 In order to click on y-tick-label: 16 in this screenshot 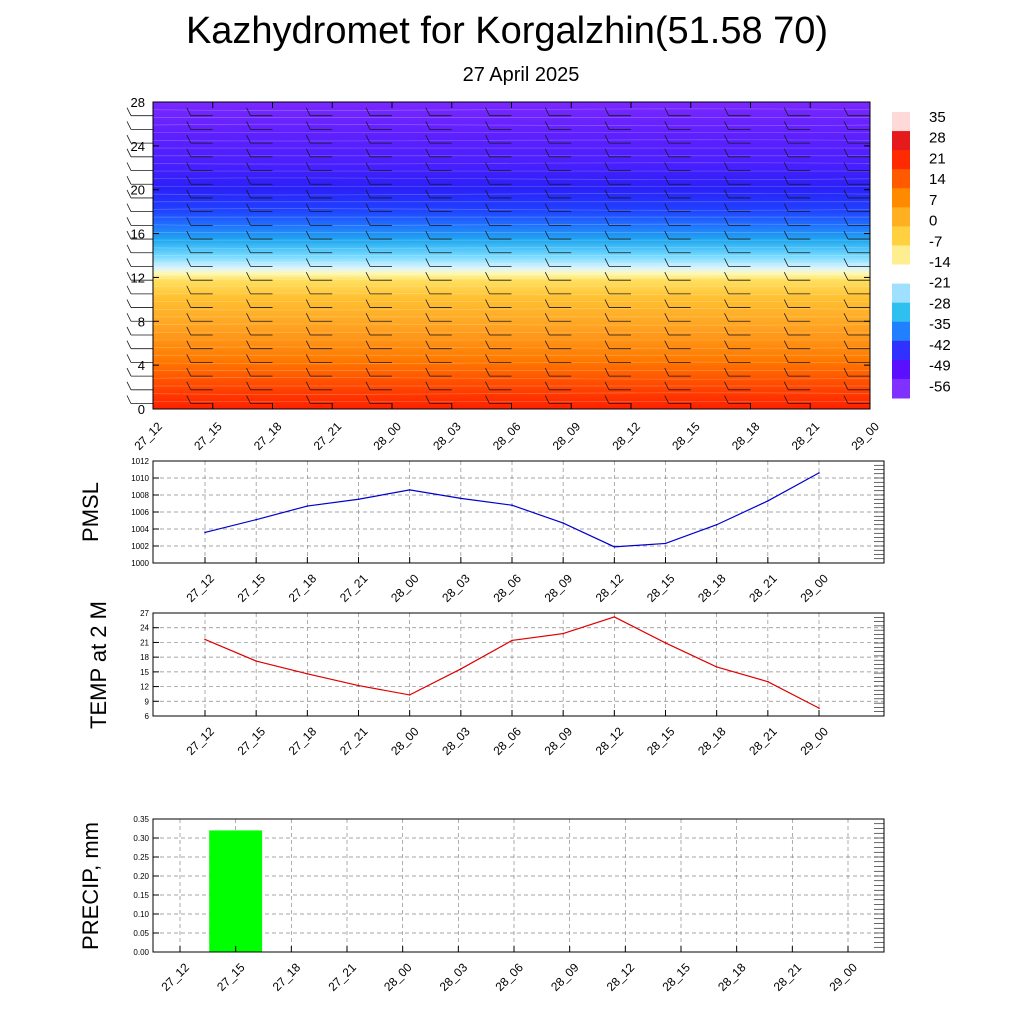, I will do `click(138, 234)`.